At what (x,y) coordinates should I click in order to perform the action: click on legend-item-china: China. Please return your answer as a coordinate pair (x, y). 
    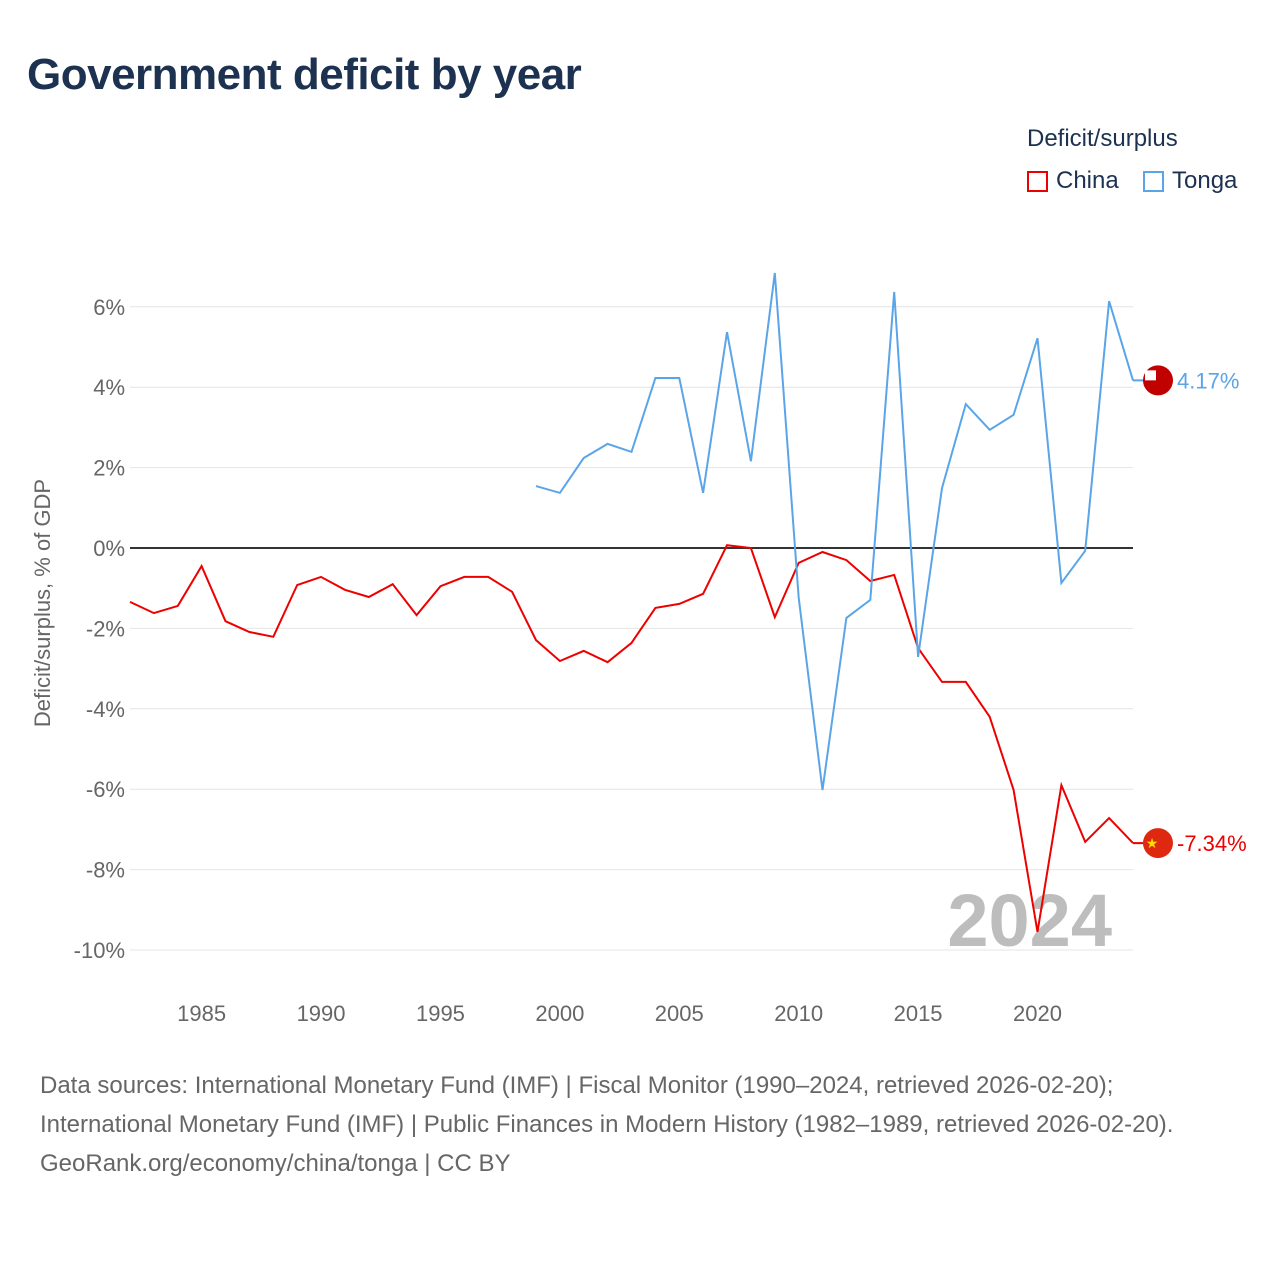
    Looking at the image, I should click on (1073, 181).